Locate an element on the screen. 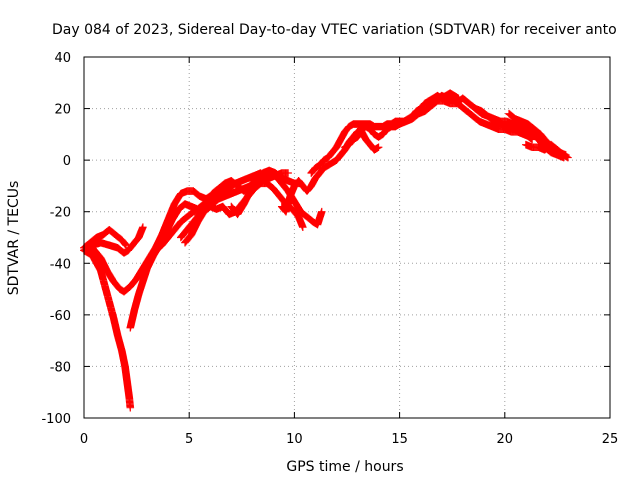  x-tick-label: 0 is located at coordinates (84, 439).